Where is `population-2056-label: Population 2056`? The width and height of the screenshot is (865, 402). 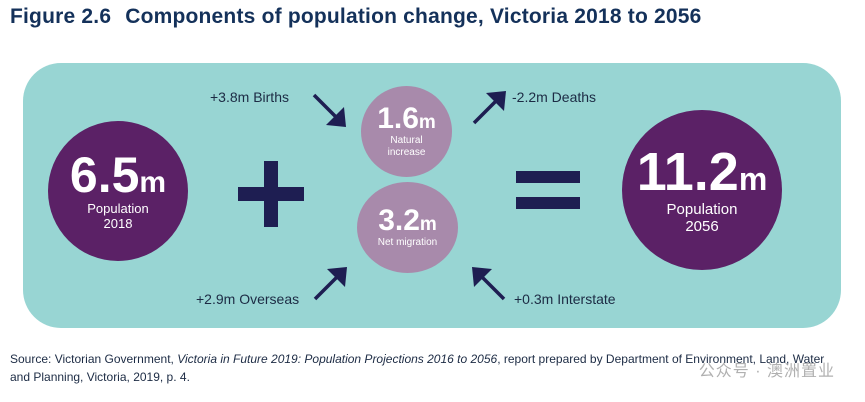 population-2056-label: Population 2056 is located at coordinates (702, 217).